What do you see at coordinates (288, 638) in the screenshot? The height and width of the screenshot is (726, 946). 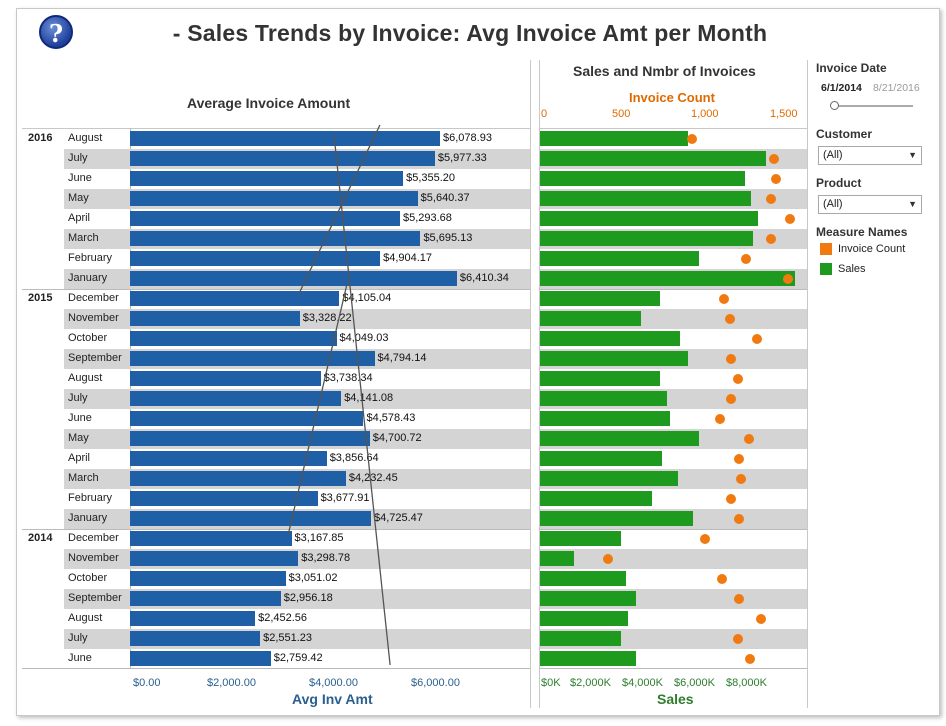 I see `avg-invoice-value-label: $2,551.23` at bounding box center [288, 638].